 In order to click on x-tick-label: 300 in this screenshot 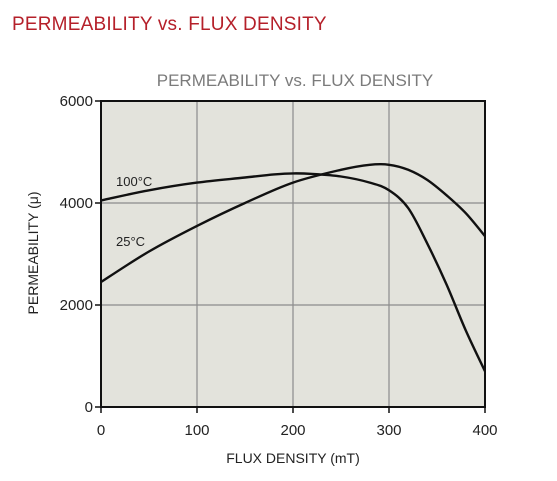, I will do `click(388, 430)`.